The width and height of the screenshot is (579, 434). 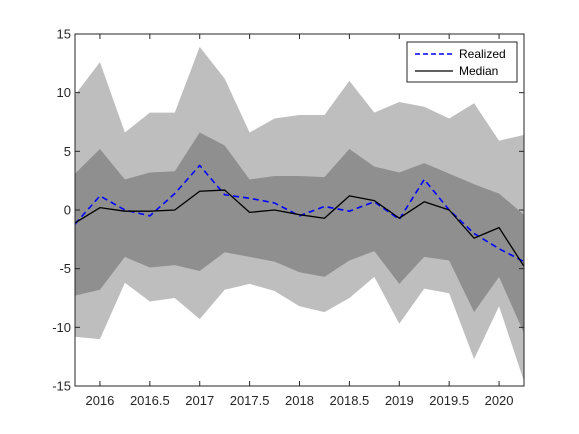 I want to click on x-tick-label: 2020, so click(x=499, y=400).